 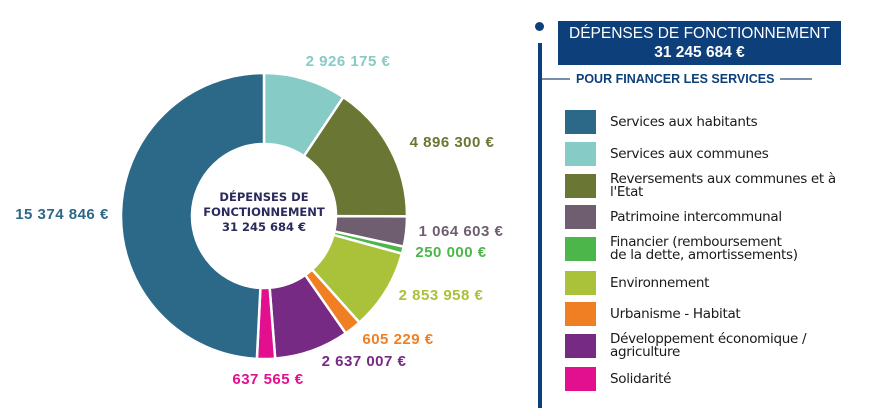 I want to click on legend-header: DÉPENSES DE FONCTIONNEMENT 31 245 684 €, so click(x=699, y=43).